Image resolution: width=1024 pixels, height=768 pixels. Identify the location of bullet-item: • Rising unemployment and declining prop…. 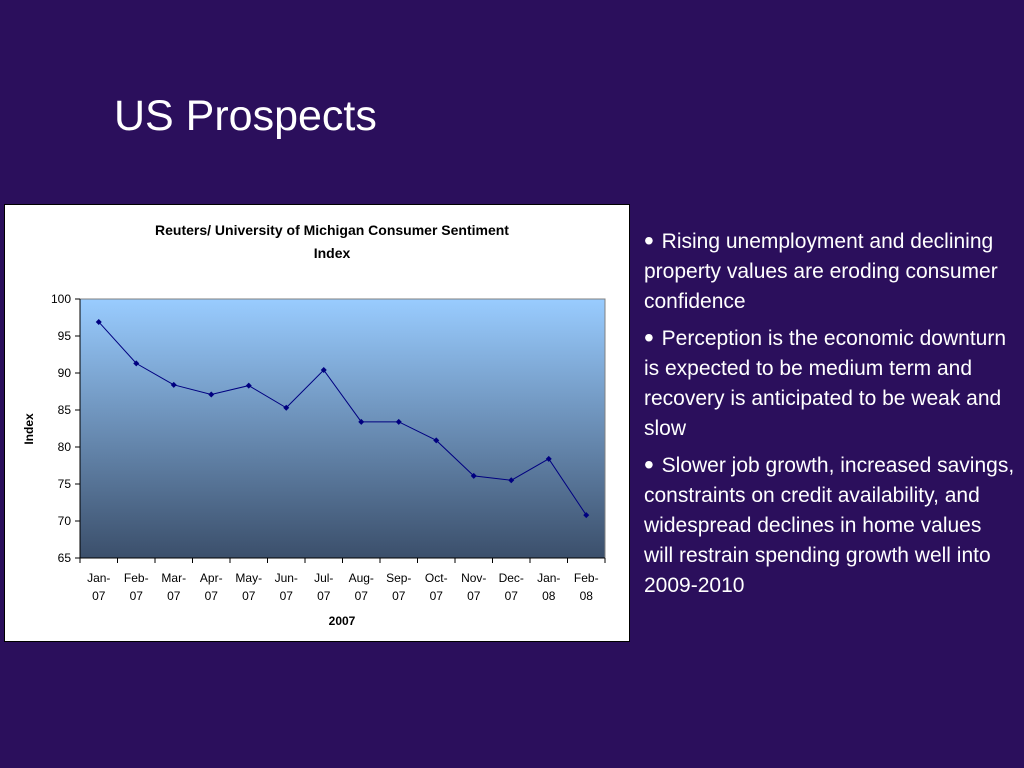
(830, 271).